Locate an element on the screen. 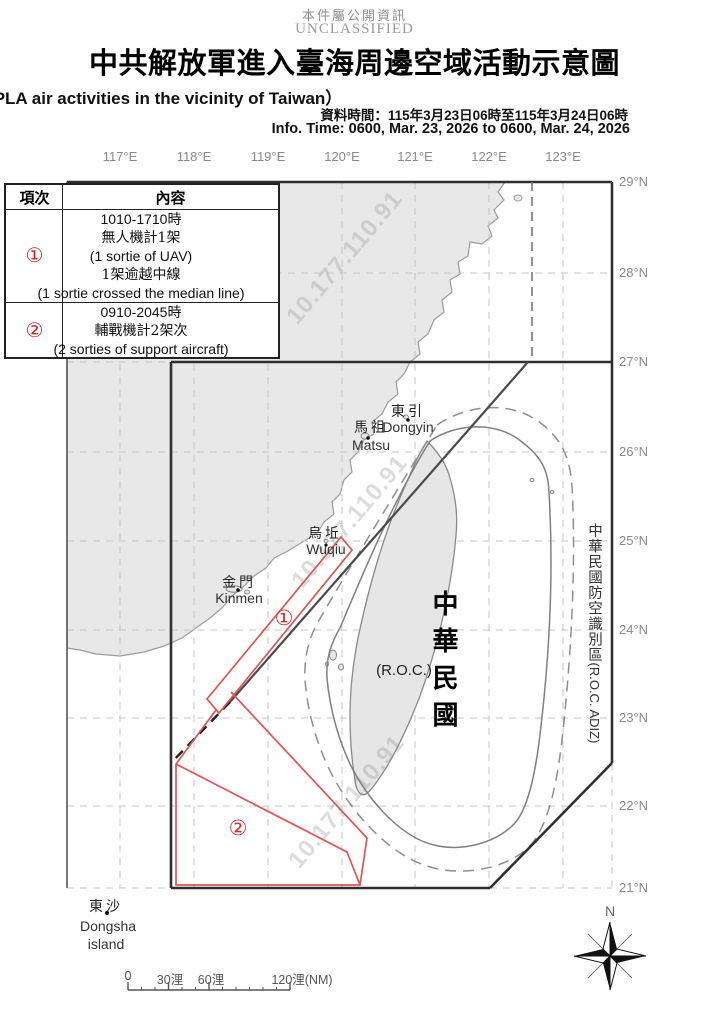 Image resolution: width=709 pixels, height=1024 pixels. place-label-matsu-en: Matsu is located at coordinates (371, 445).